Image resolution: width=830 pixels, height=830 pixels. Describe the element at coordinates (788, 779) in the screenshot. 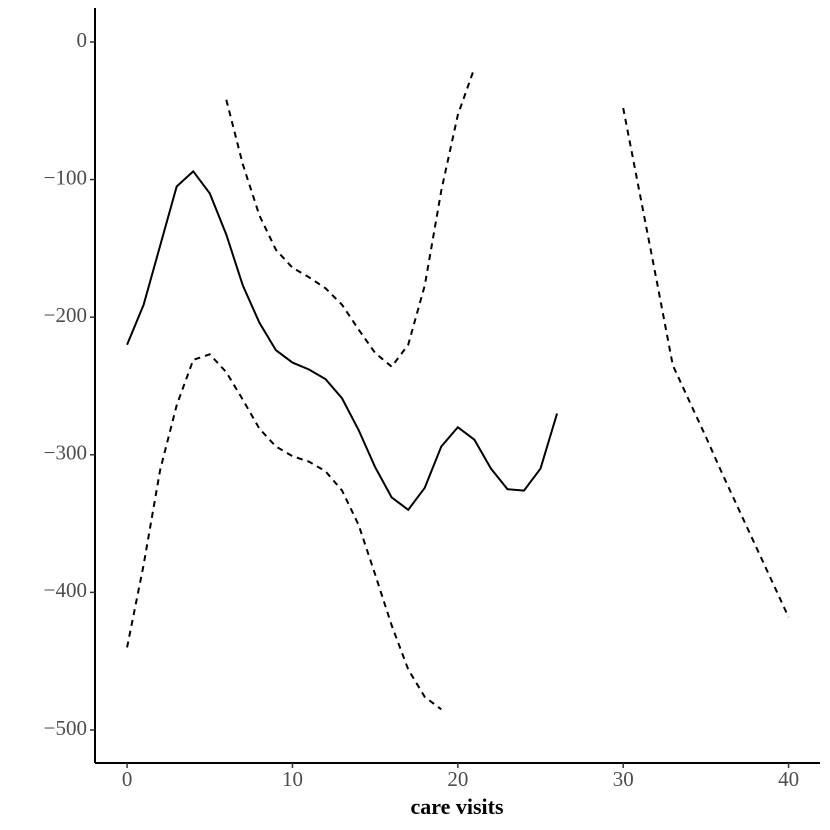

I see `x-tick-label: 40` at that location.